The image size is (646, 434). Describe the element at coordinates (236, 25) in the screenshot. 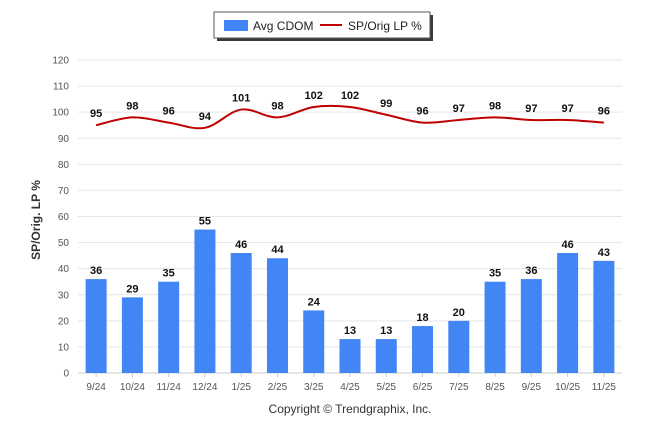

I see `legend-swatch-cdom` at that location.